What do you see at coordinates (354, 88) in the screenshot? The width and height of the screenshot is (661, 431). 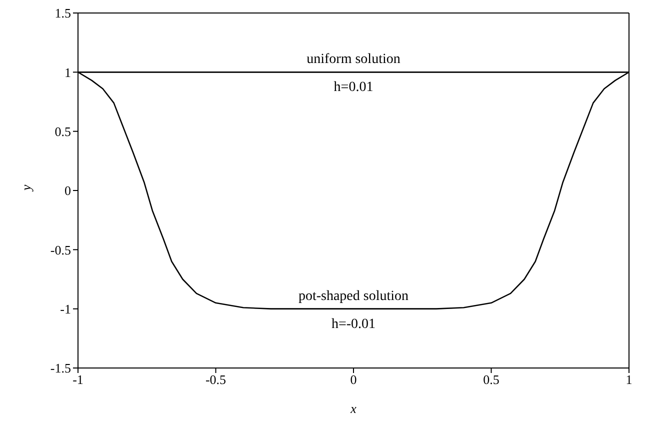 I see `annotation: h=0.01` at bounding box center [354, 88].